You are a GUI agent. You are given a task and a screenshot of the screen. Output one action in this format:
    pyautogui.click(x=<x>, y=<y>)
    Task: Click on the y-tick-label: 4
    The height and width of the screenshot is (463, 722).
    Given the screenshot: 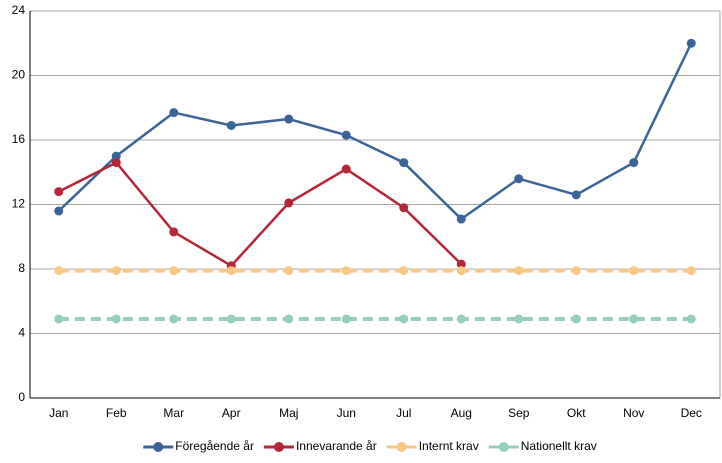 What is the action you would take?
    pyautogui.click(x=21, y=333)
    